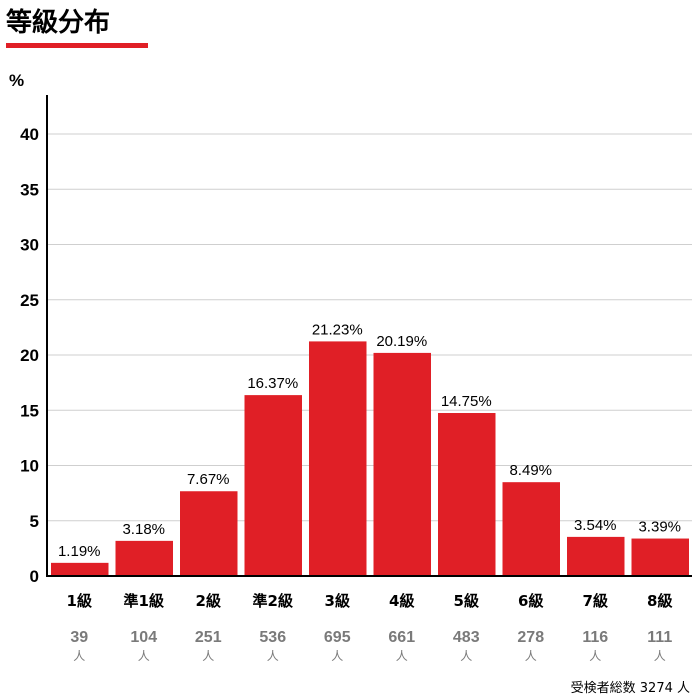 The width and height of the screenshot is (700, 700). Describe the element at coordinates (77, 45) in the screenshot. I see `title-underline` at that location.